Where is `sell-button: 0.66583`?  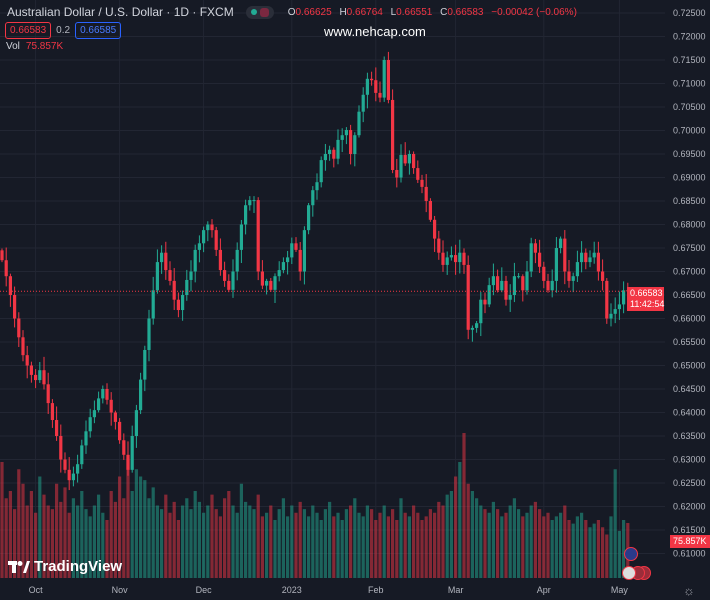
sell-button: 0.66583 is located at coordinates (28, 30).